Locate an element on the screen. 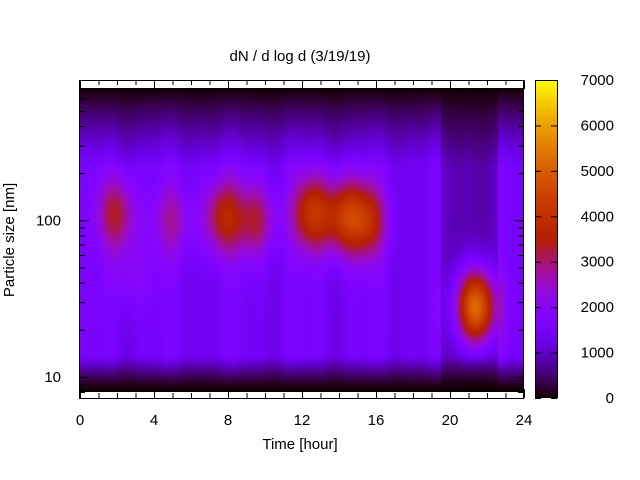 The image size is (640, 480). colorbar-frame is located at coordinates (546, 239).